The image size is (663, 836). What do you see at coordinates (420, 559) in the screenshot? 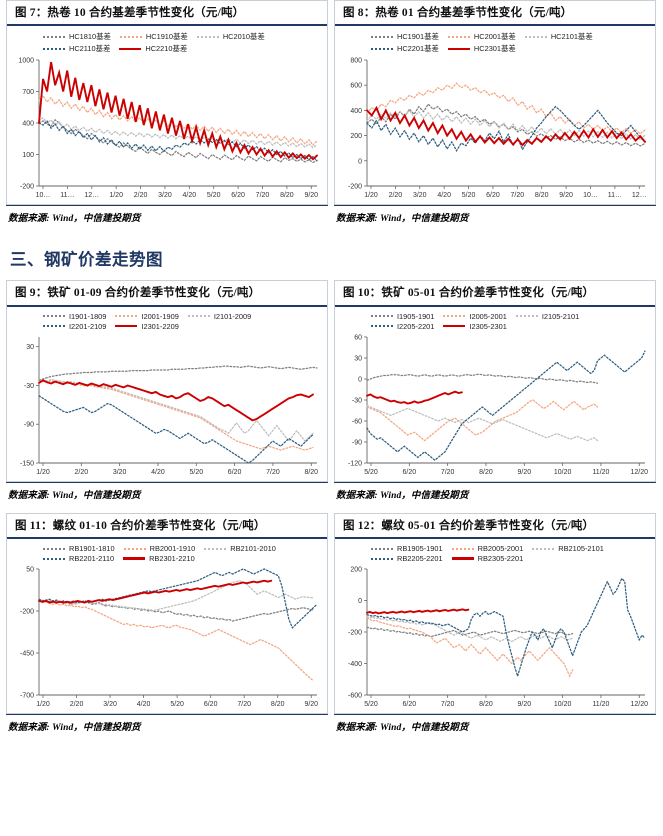
I see `legend-label: RB2205-2201` at bounding box center [420, 559].